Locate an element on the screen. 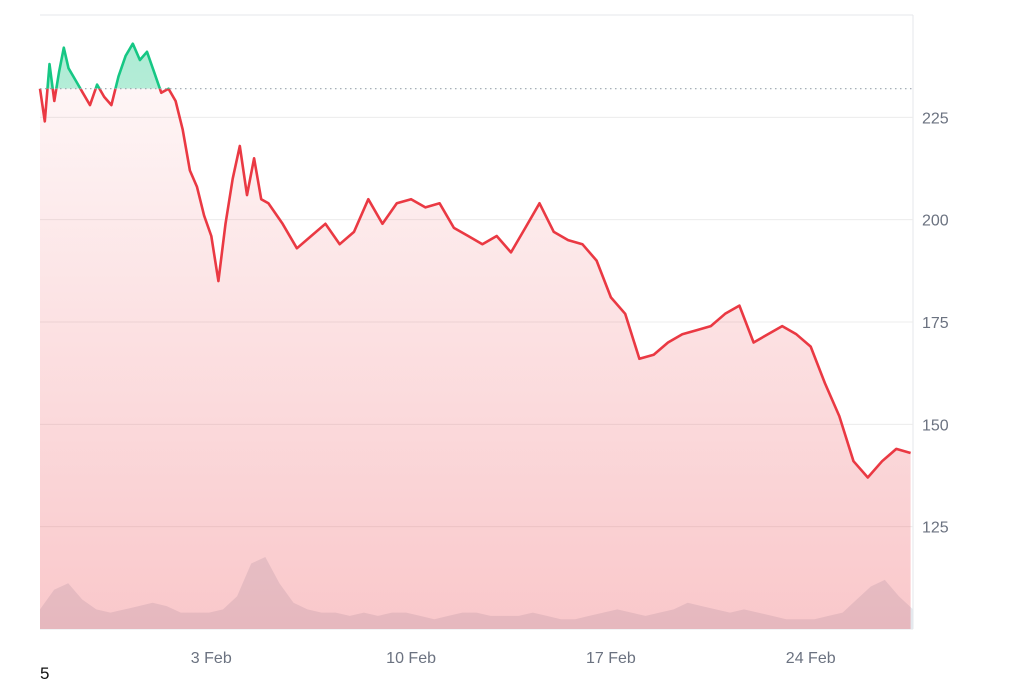 This screenshot has height=684, width=1024. x-tick-label: 17 Feb is located at coordinates (611, 658).